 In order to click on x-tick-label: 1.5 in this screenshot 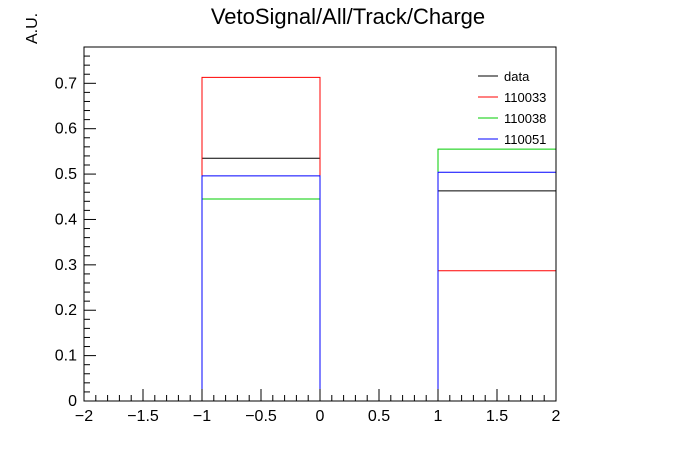, I will do `click(497, 416)`.